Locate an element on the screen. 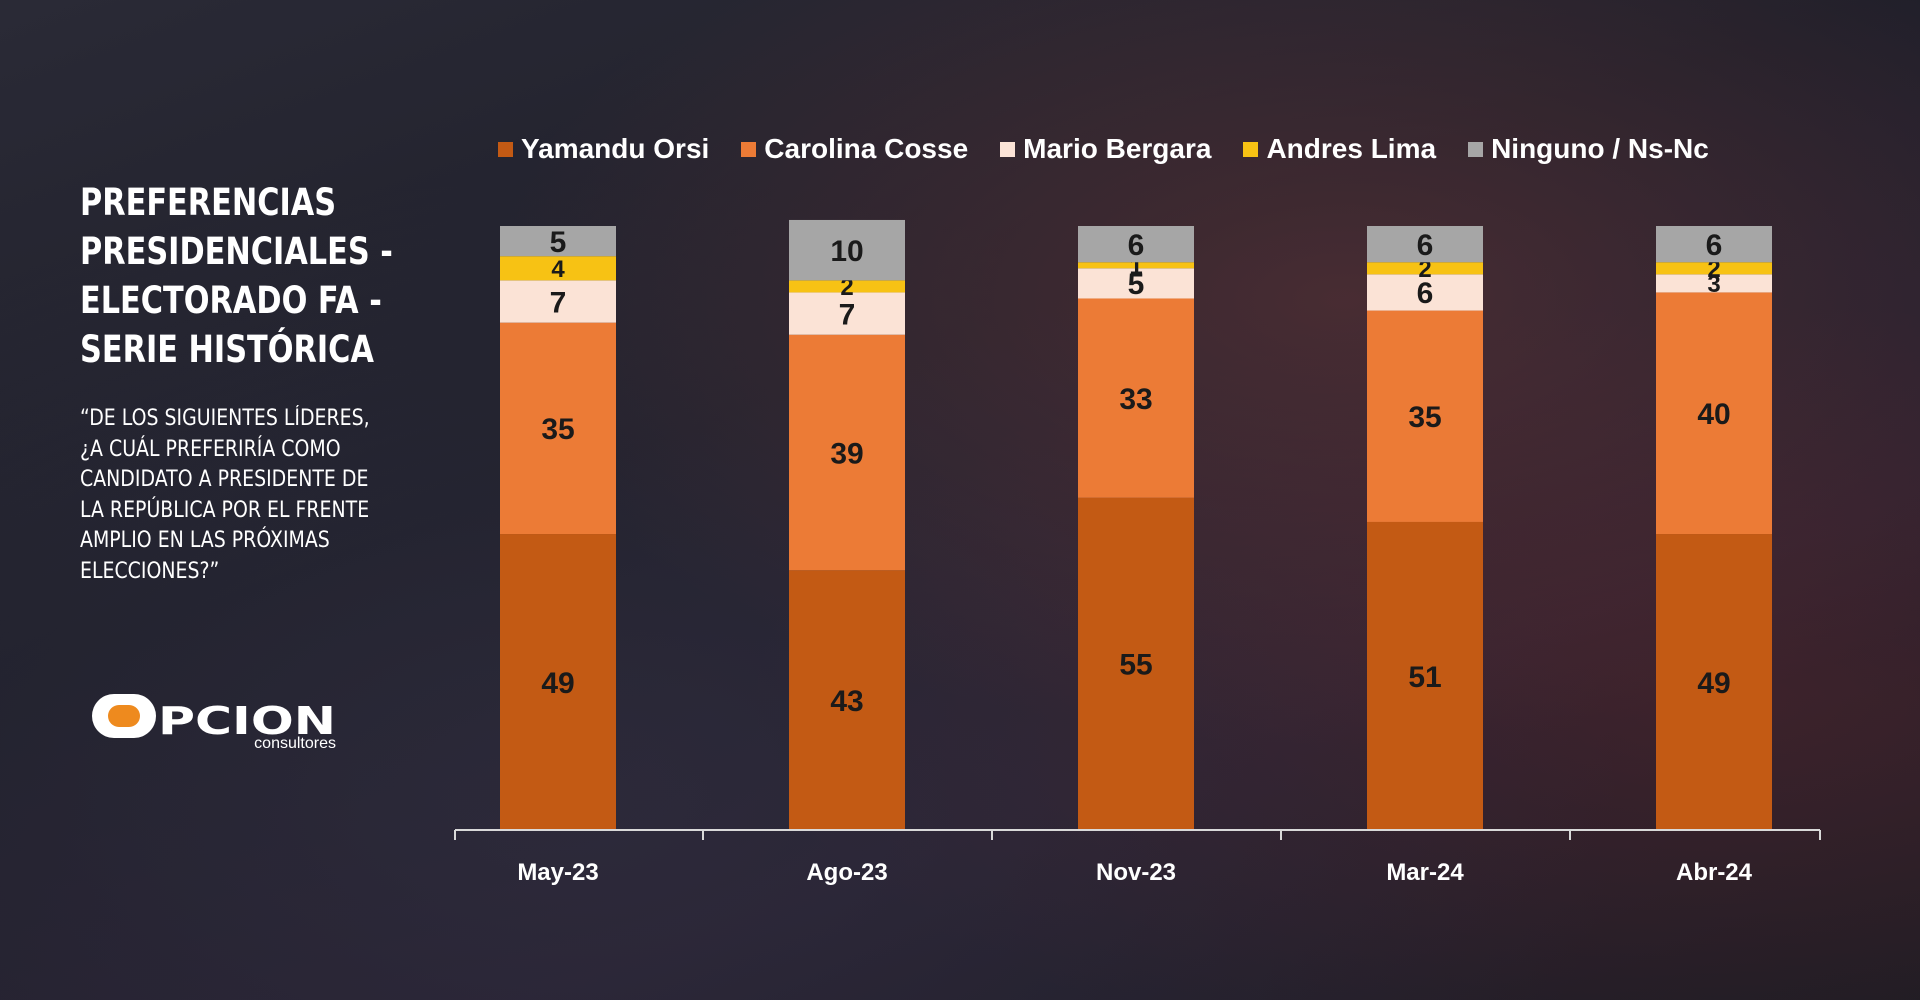 This screenshot has width=1920, height=1000. data-label: 40 is located at coordinates (1713, 414).